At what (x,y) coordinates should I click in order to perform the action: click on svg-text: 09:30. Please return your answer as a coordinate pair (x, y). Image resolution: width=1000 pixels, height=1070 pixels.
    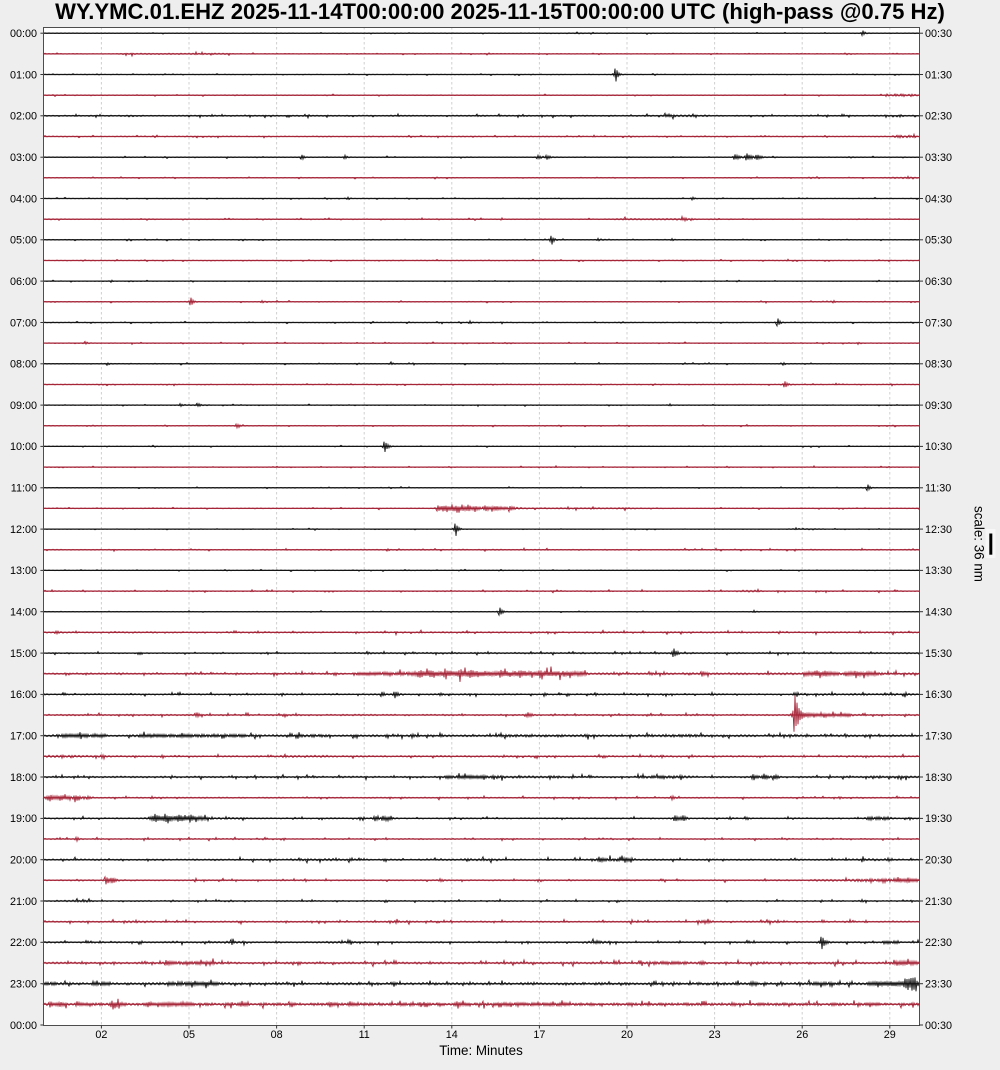
    Looking at the image, I should click on (938, 406).